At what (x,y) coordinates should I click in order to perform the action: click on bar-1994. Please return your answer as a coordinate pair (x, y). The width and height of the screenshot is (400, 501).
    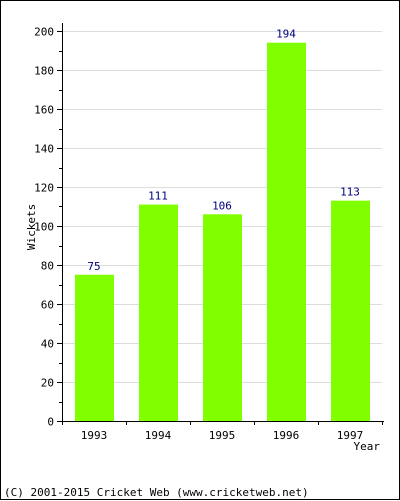
    Looking at the image, I should click on (158, 312).